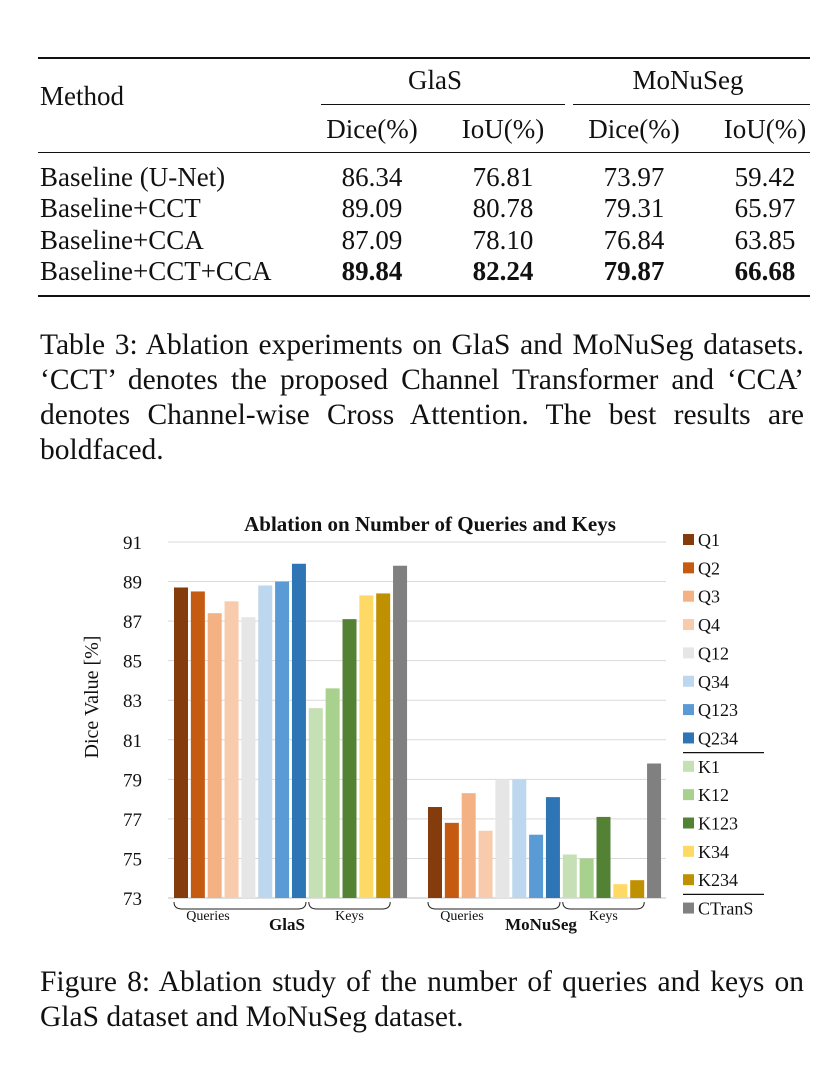 The image size is (837, 1066). What do you see at coordinates (349, 758) in the screenshot?
I see `bar-glas-k123` at bounding box center [349, 758].